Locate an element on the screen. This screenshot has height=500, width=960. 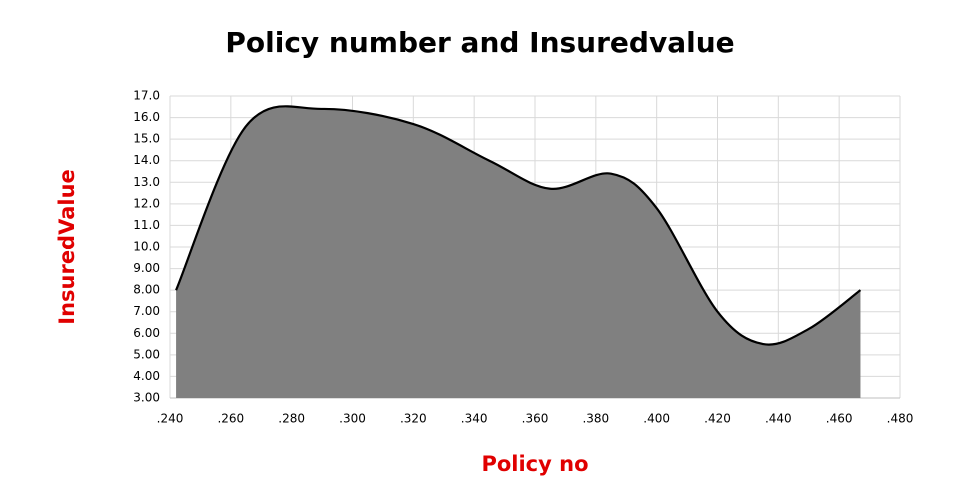
x-tick-label: .460 is located at coordinates (839, 419).